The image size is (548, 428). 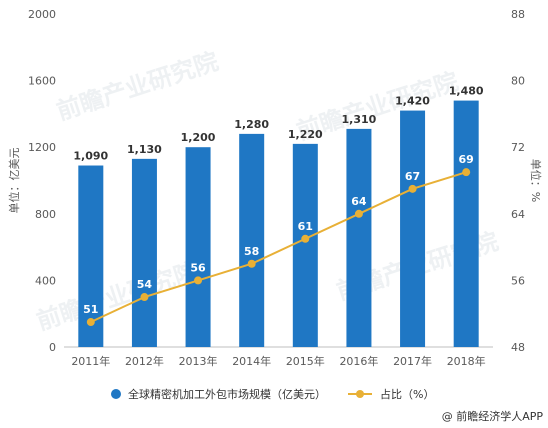 I want to click on line-value-label: 69, so click(x=466, y=159).